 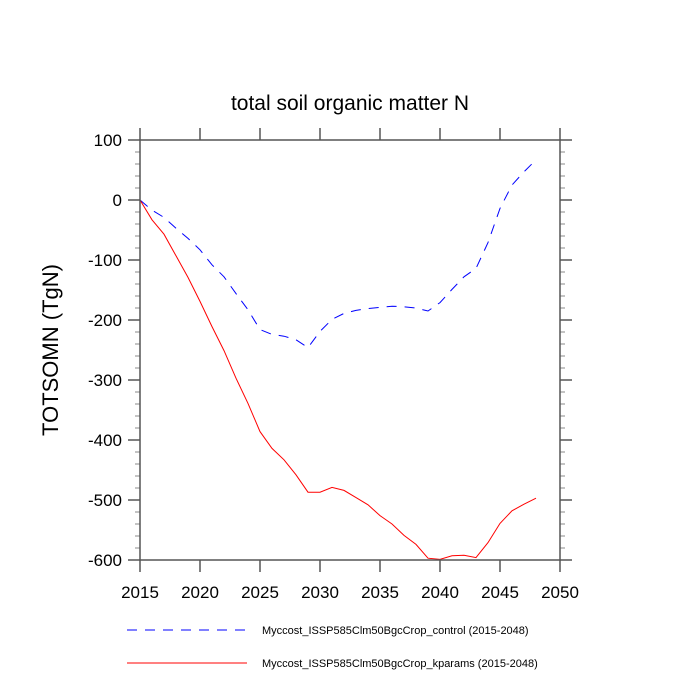 What do you see at coordinates (117, 200) in the screenshot?
I see `y-tick-label: 0` at bounding box center [117, 200].